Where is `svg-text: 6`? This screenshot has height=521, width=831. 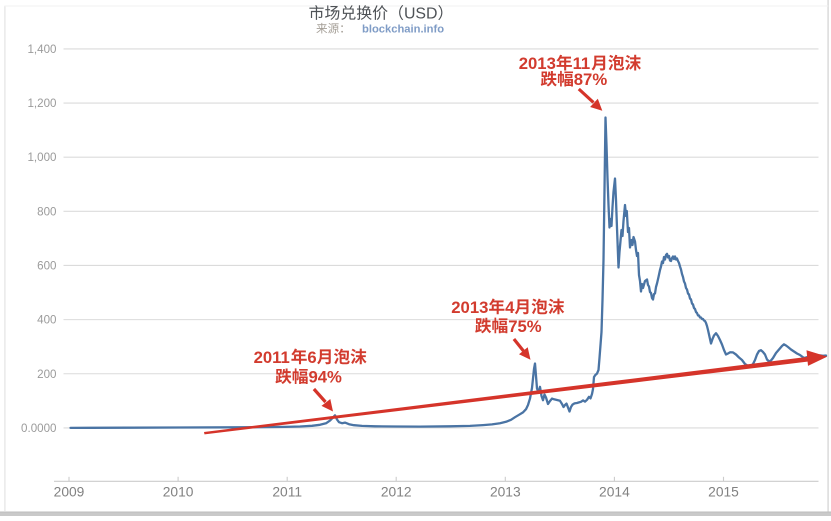
svg-text: 6 is located at coordinates (311, 357).